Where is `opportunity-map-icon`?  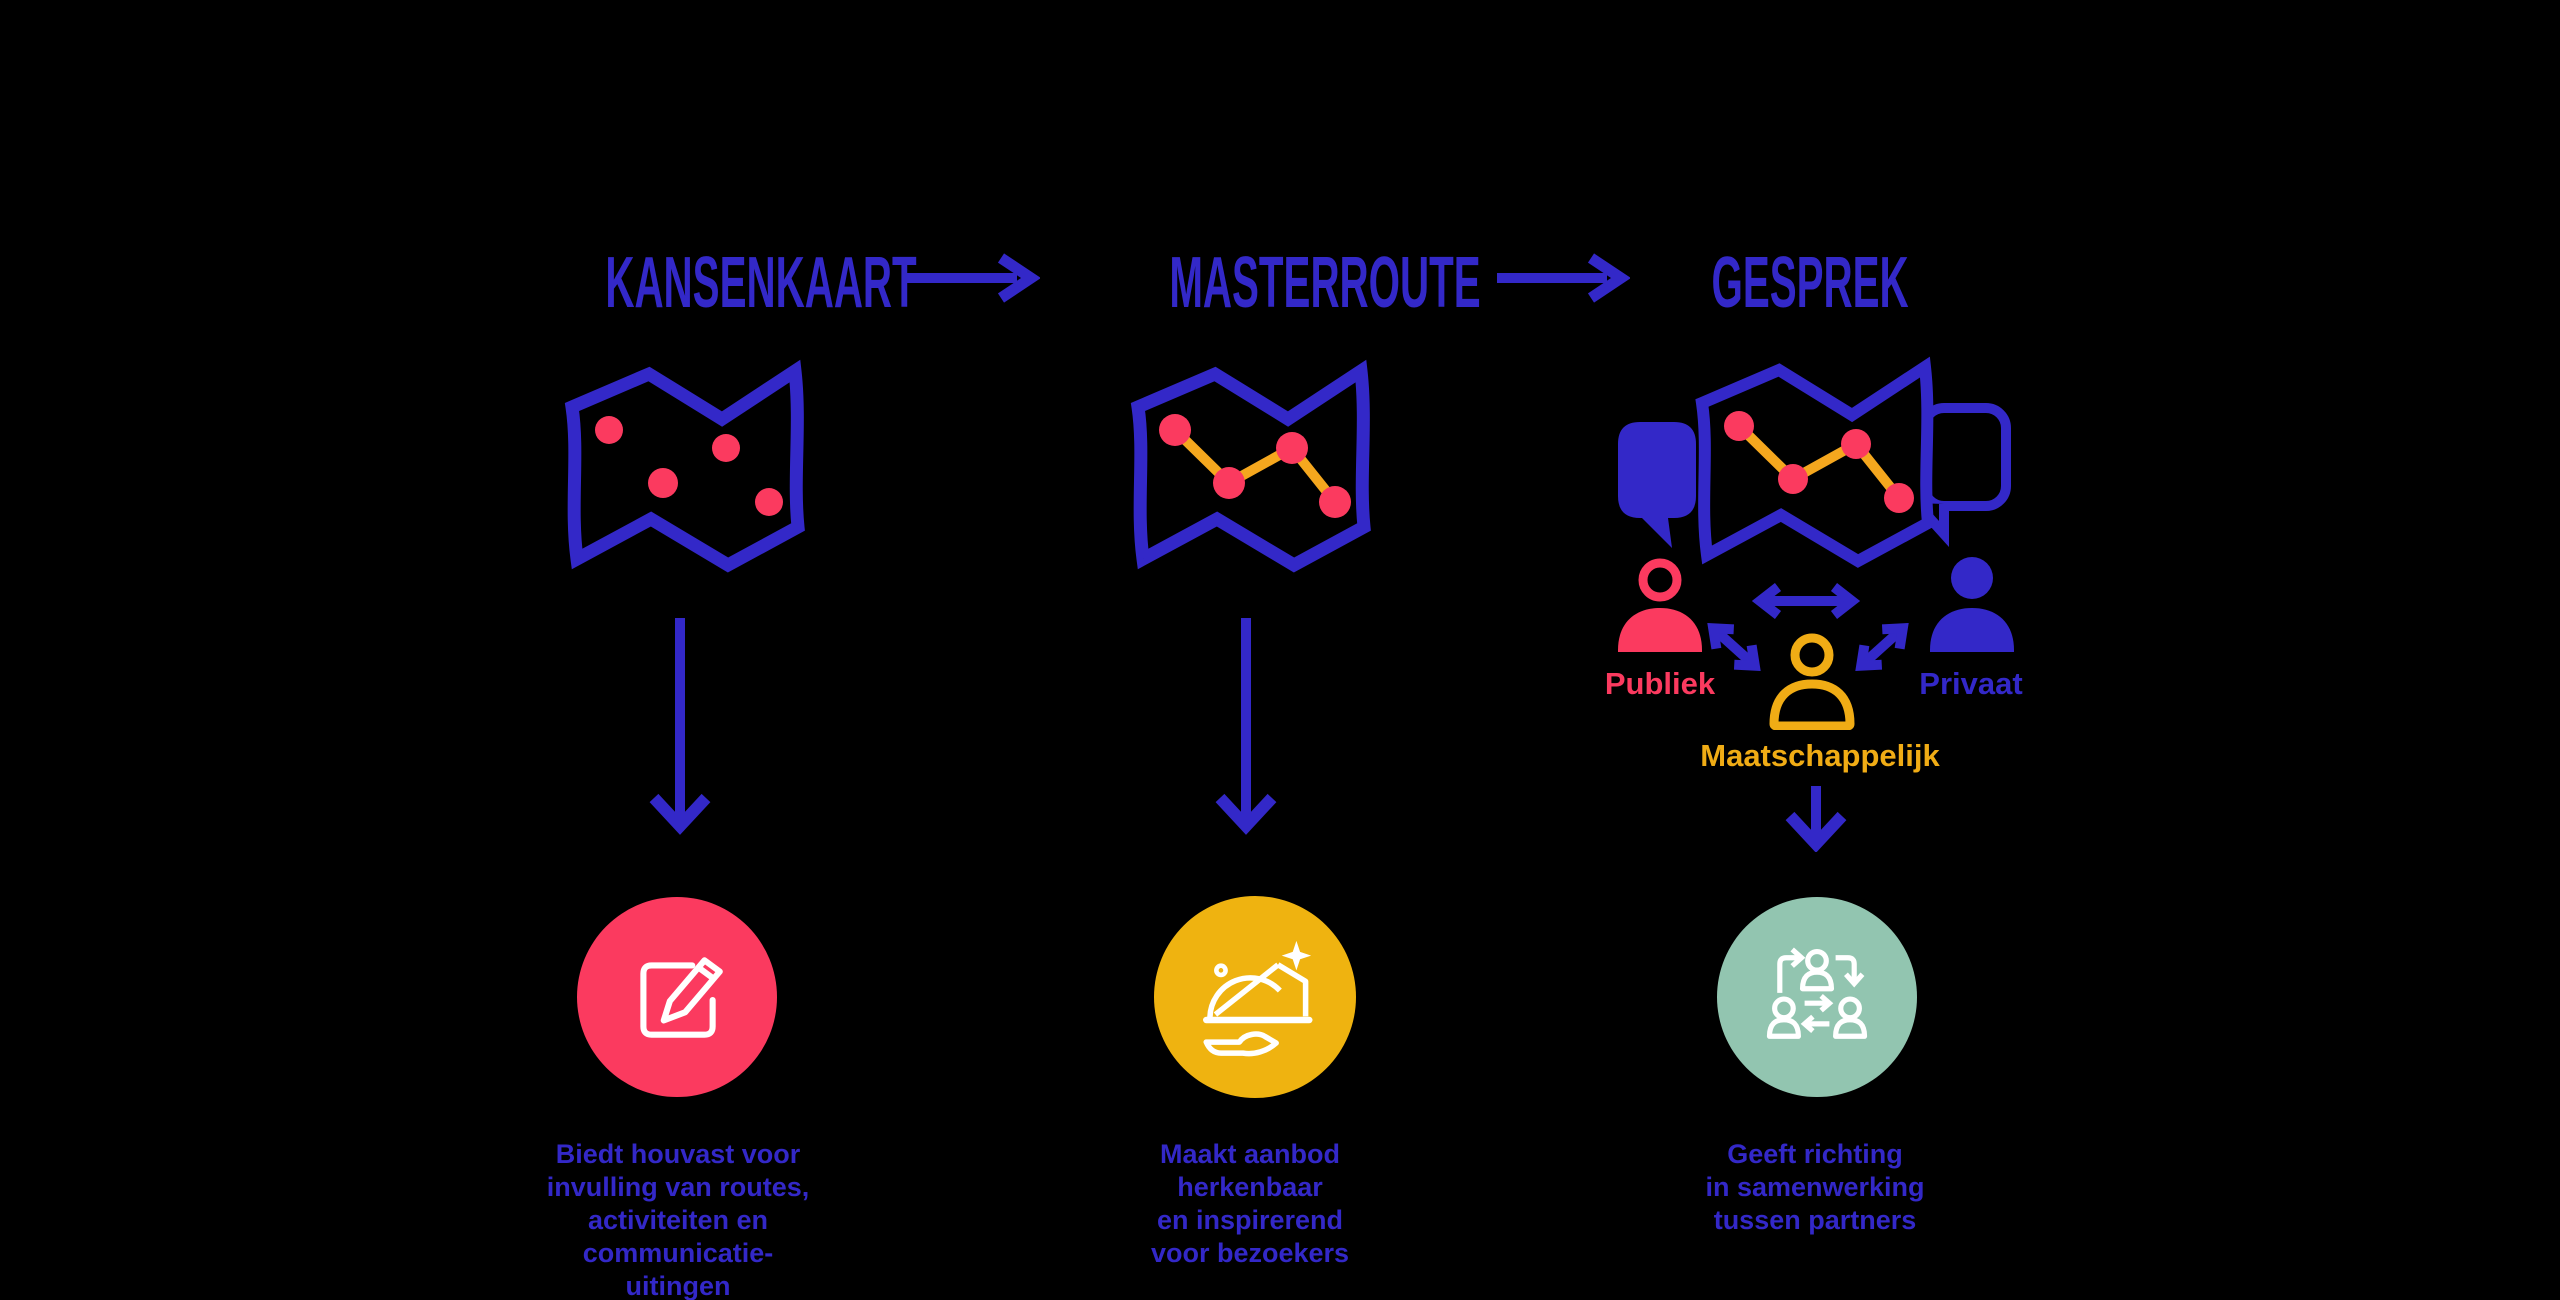
opportunity-map-icon is located at coordinates (684, 466).